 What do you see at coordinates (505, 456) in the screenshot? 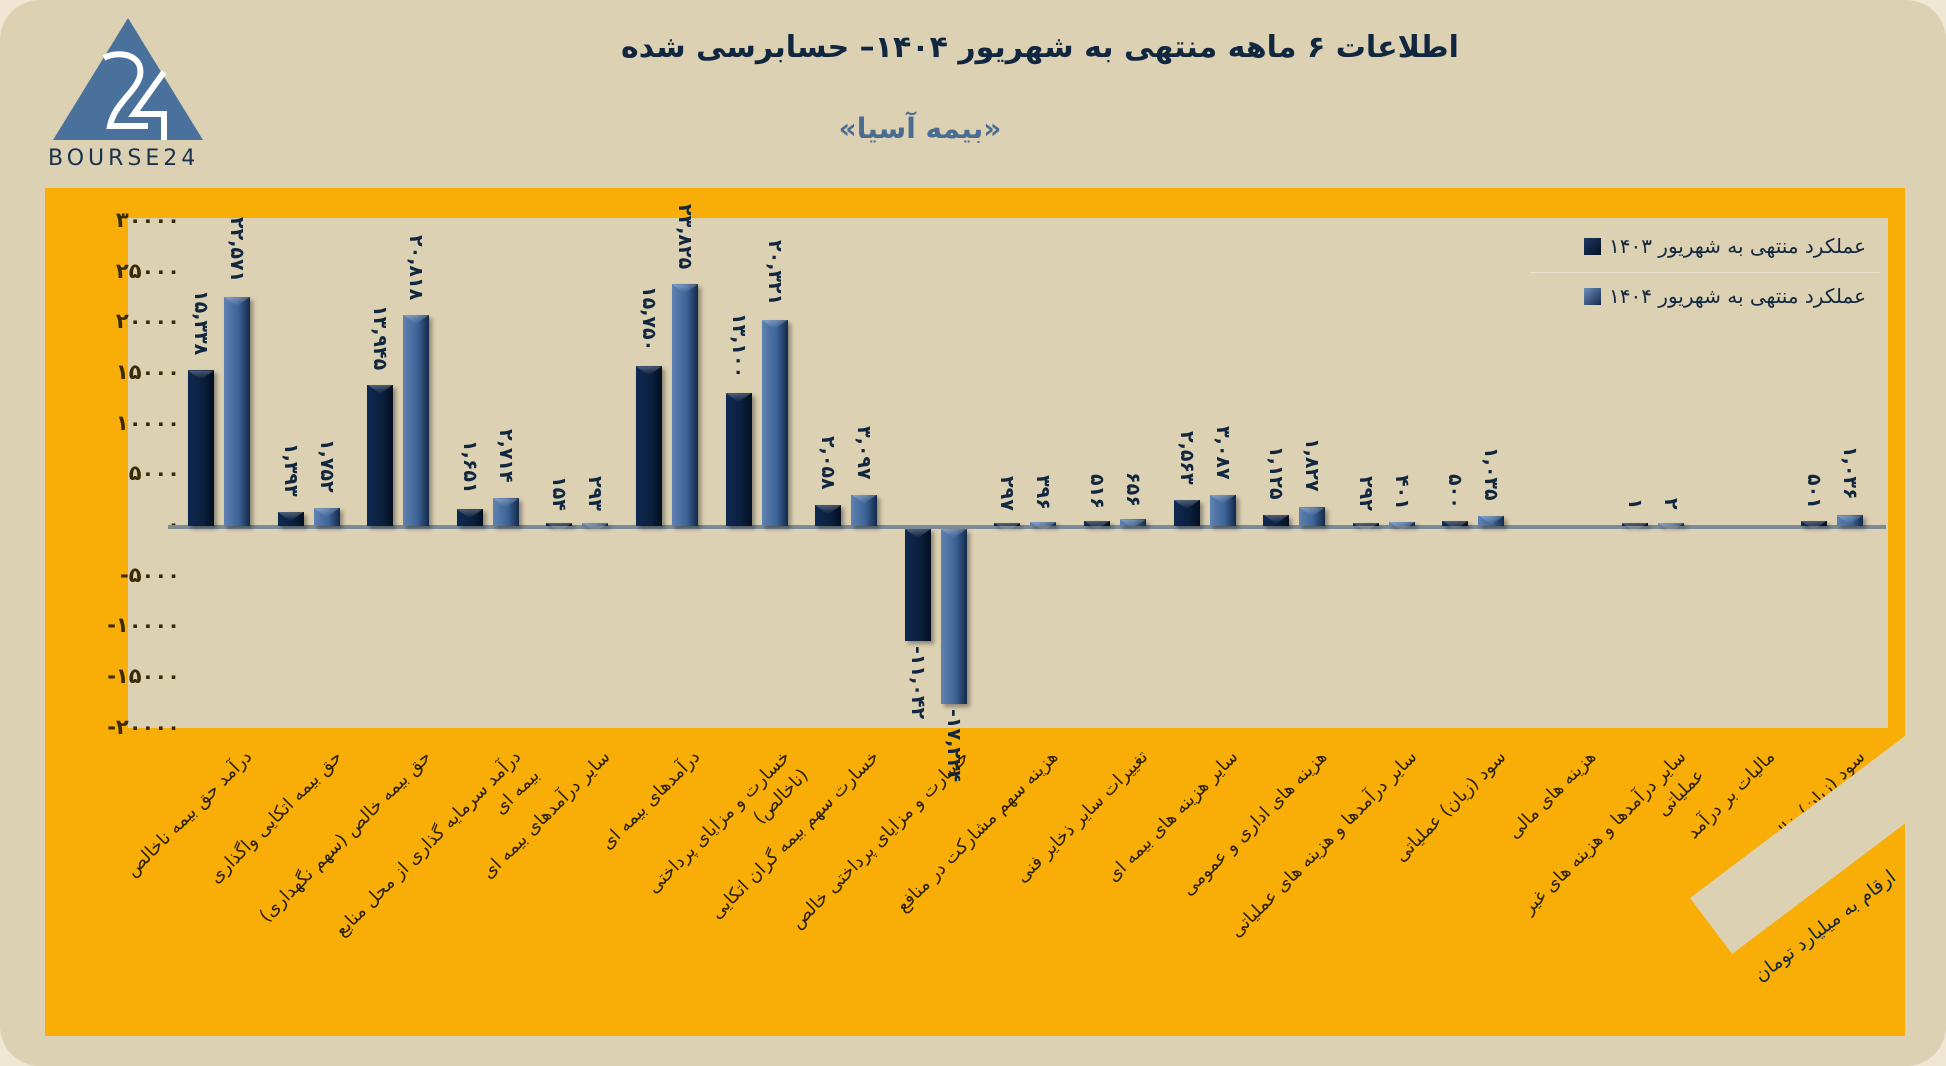
I see `bar-value-label: ۲,۷۱۴` at bounding box center [505, 456].